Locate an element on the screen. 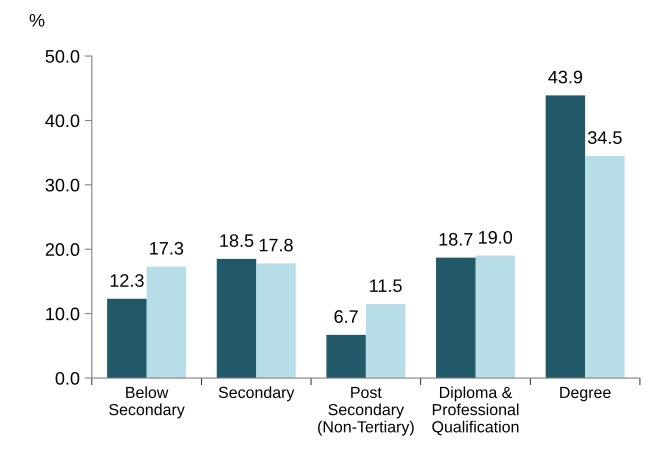 The height and width of the screenshot is (452, 651). data-label: 18.7 is located at coordinates (456, 239).